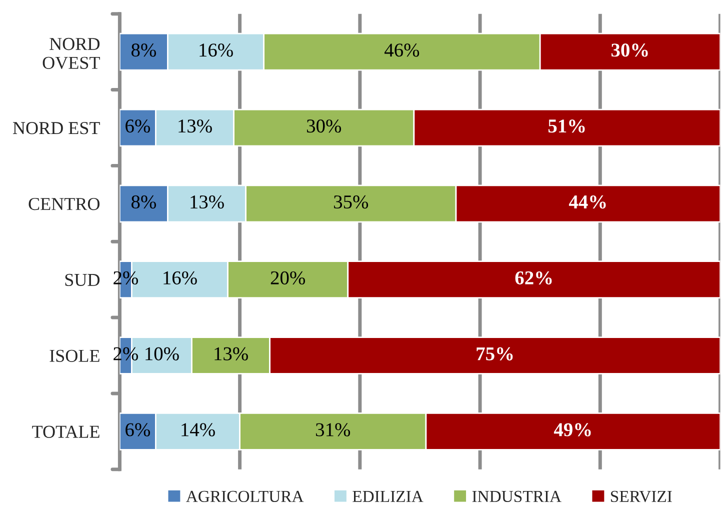 The image size is (721, 513). Describe the element at coordinates (66, 432) in the screenshot. I see `y-tick-label: TOTALE` at that location.